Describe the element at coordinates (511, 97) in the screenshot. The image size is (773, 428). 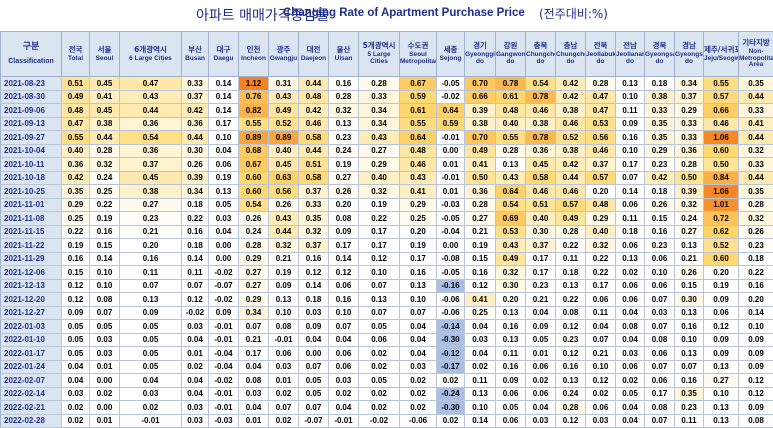
I see `value-cell: 0.61` at that location.